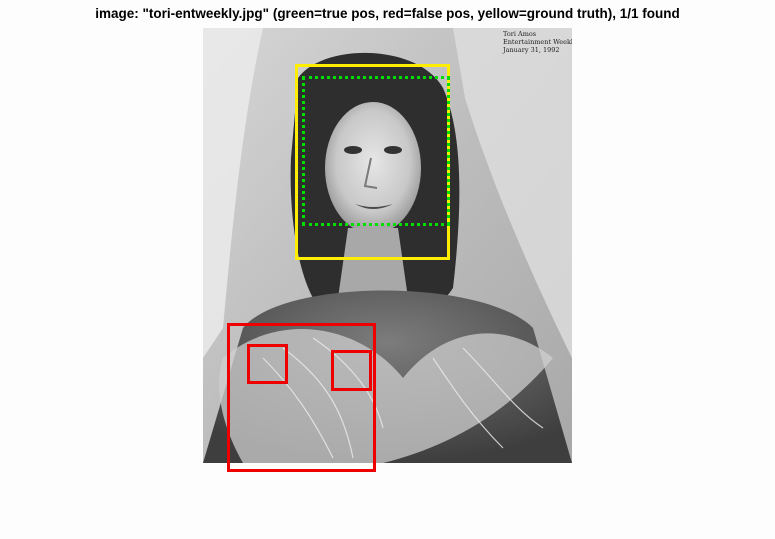 The width and height of the screenshot is (775, 539). I want to click on caption-line-3: January 31, 1992, so click(531, 50).